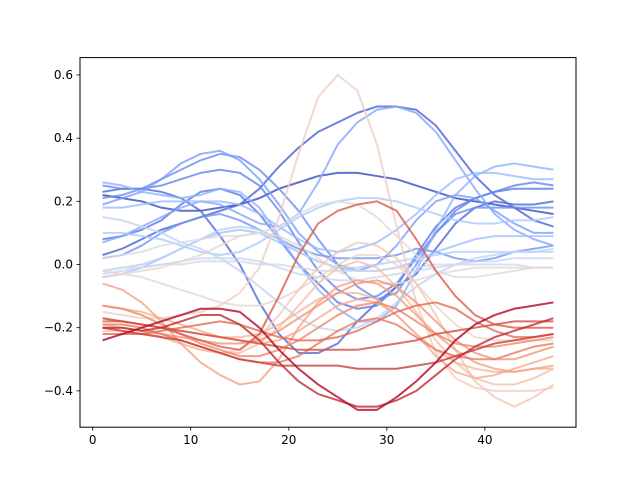 Image resolution: width=640 pixels, height=484 pixels. What do you see at coordinates (386, 440) in the screenshot?
I see `x-tick-label: 30` at bounding box center [386, 440].